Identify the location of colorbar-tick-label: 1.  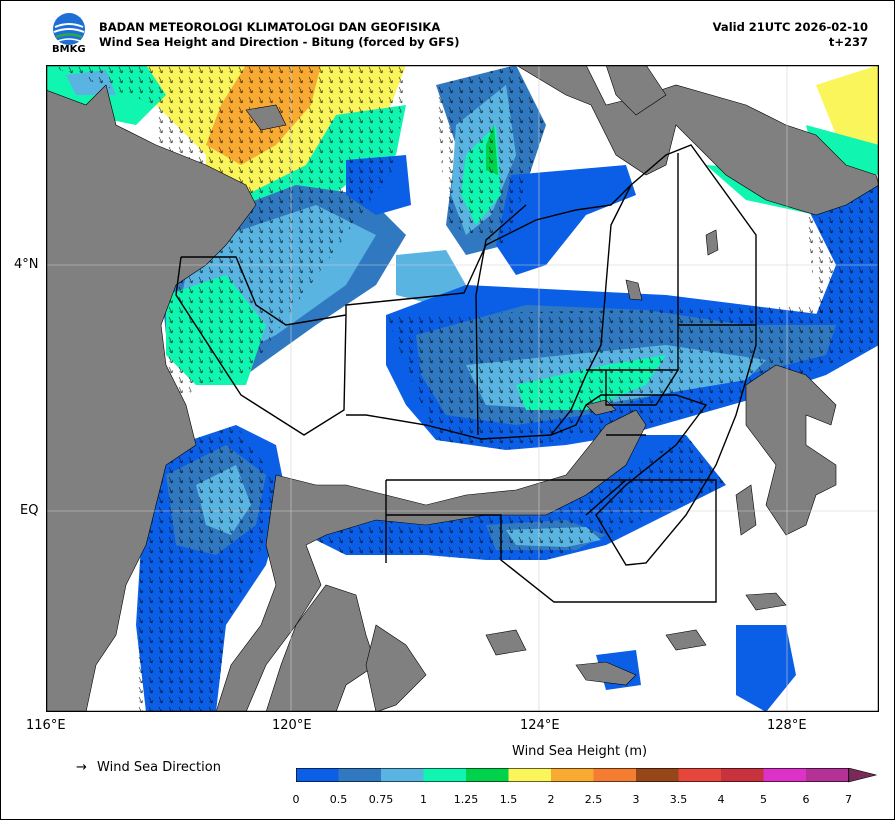
(423, 799).